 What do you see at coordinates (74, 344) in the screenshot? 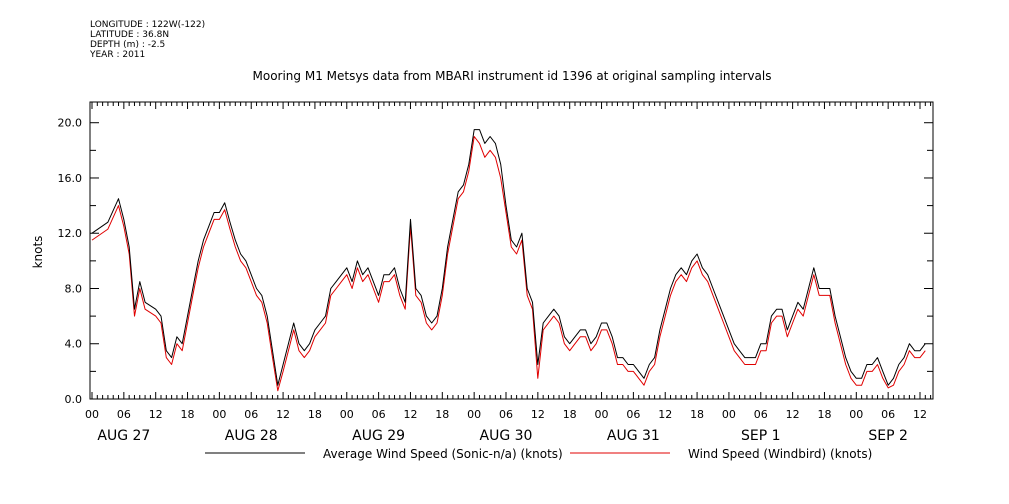
I see `y-tick-label: 4.0` at bounding box center [74, 344].